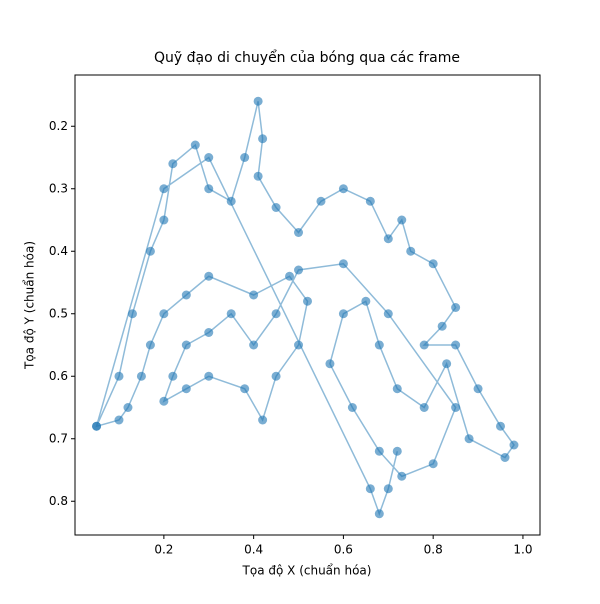 Image resolution: width=600 pixels, height=604 pixels. Describe the element at coordinates (433, 550) in the screenshot. I see `x-tick-label: 0.8` at that location.